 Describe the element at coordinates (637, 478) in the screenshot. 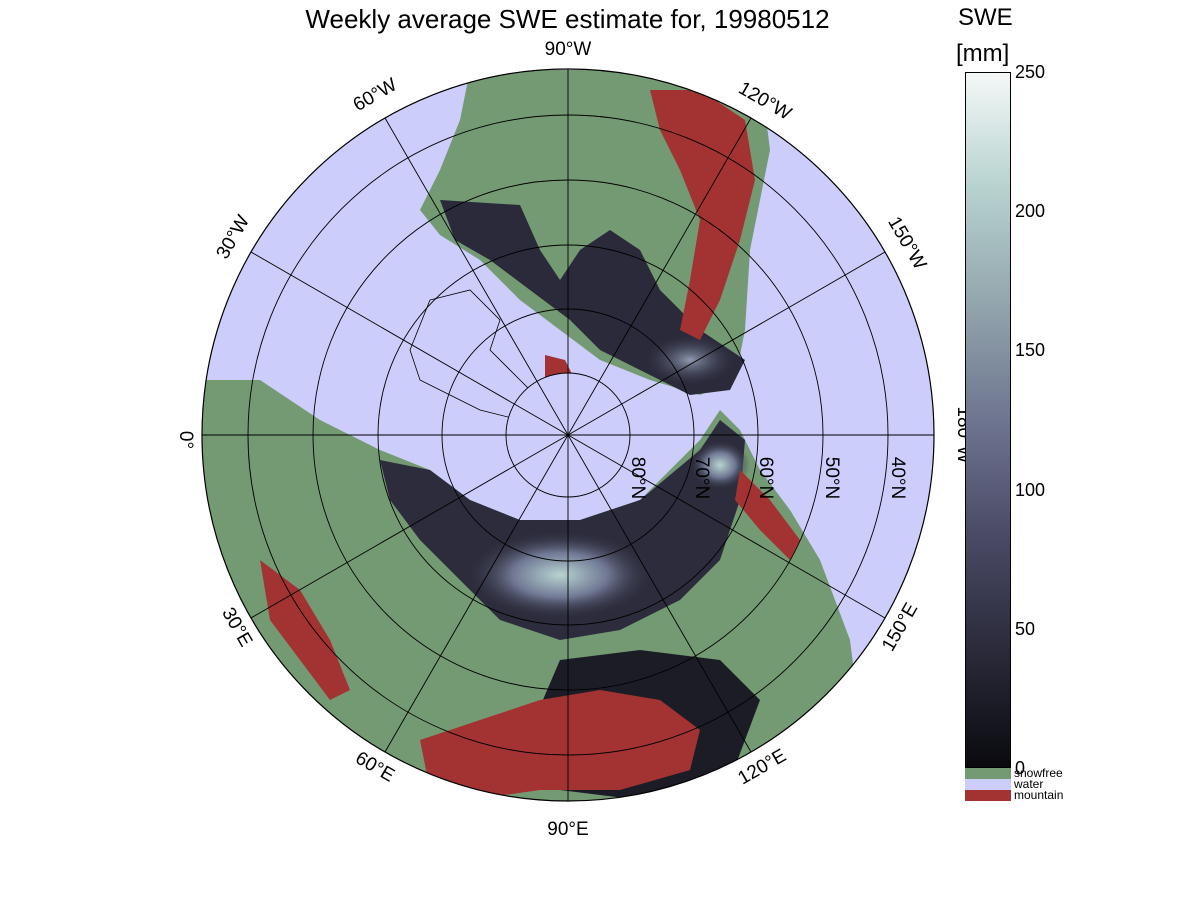

I see `lat-label-80n: 80°N` at that location.